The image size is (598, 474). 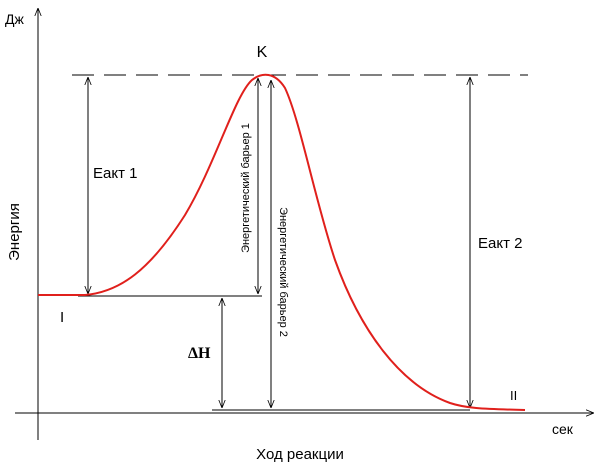 What do you see at coordinates (62, 317) in the screenshot?
I see `state1-label: I` at bounding box center [62, 317].